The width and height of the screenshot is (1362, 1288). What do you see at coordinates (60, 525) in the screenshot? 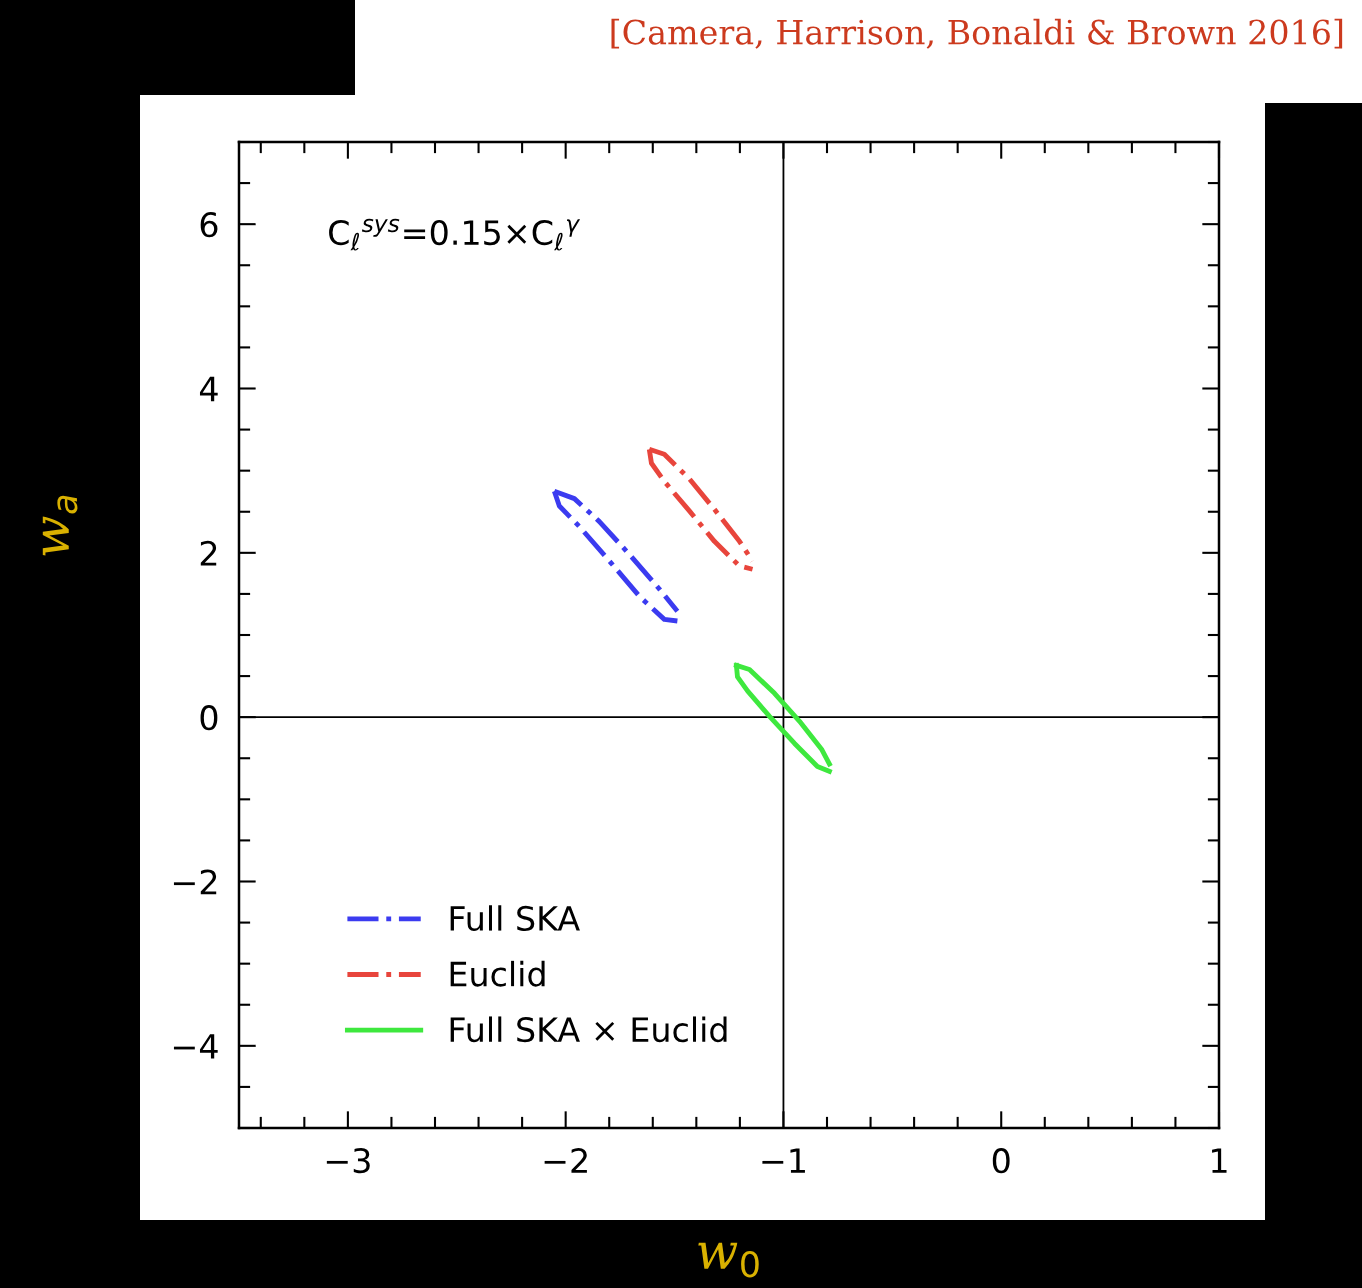
I see `y-axis-title: w$_{a}$` at bounding box center [60, 525].